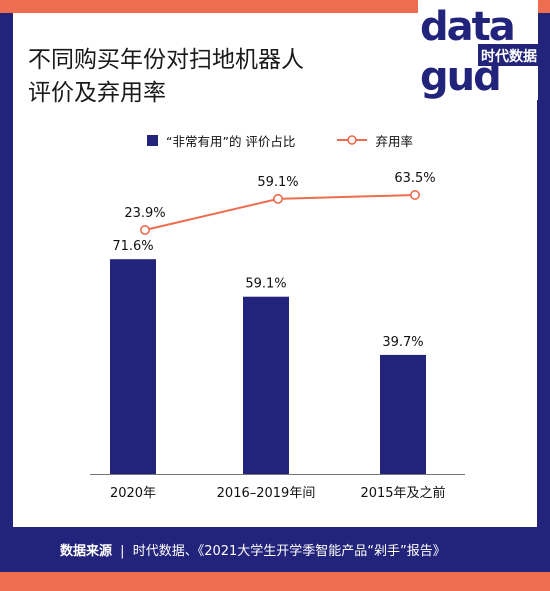  Describe the element at coordinates (265, 284) in the screenshot. I see `bar-value-label-2: 59.1%` at that location.